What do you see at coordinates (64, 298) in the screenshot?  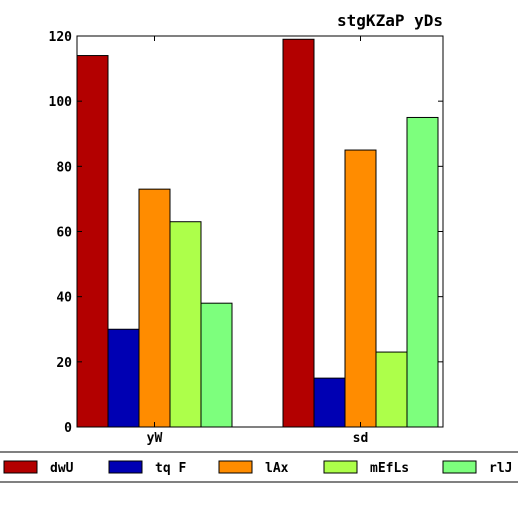 I see `y-tick-label: 40` at bounding box center [64, 298].